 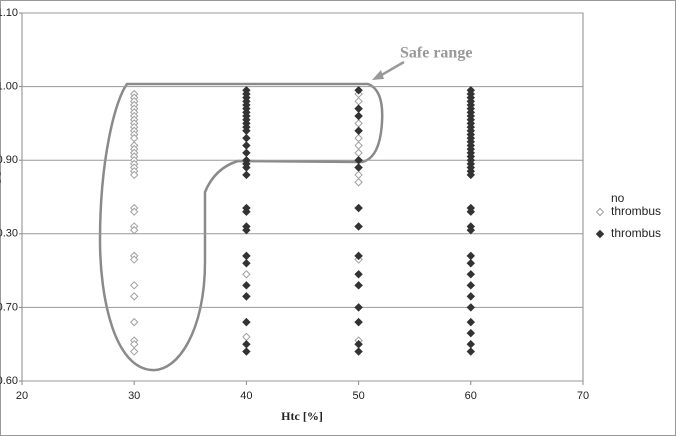 What do you see at coordinates (636, 204) in the screenshot?
I see `legend-label: no thrombus` at bounding box center [636, 204].